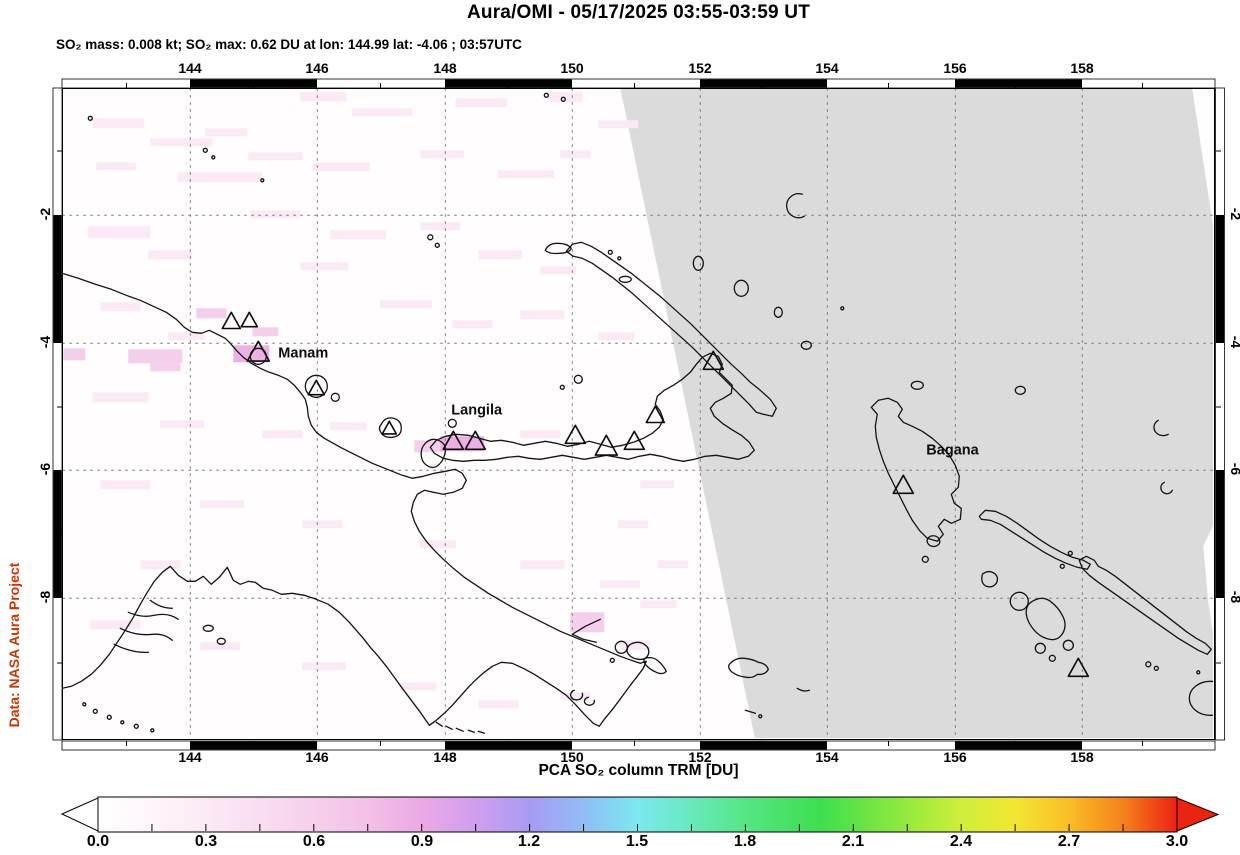  Describe the element at coordinates (98, 841) in the screenshot. I see `colorbar-tick-label: 0.0` at that location.